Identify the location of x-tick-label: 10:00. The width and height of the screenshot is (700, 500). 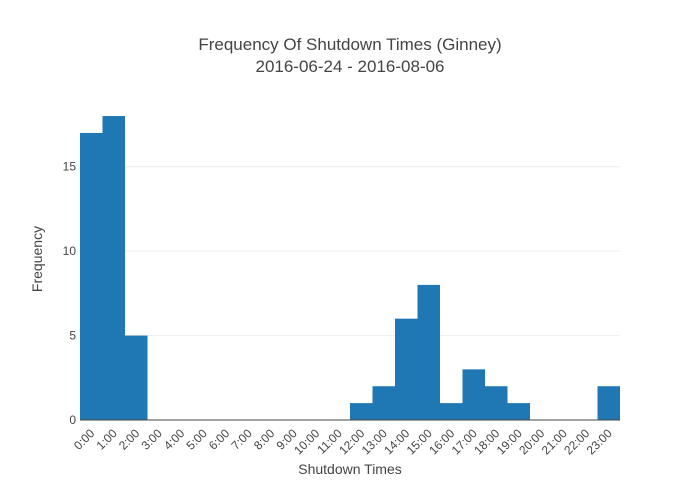
(306, 441).